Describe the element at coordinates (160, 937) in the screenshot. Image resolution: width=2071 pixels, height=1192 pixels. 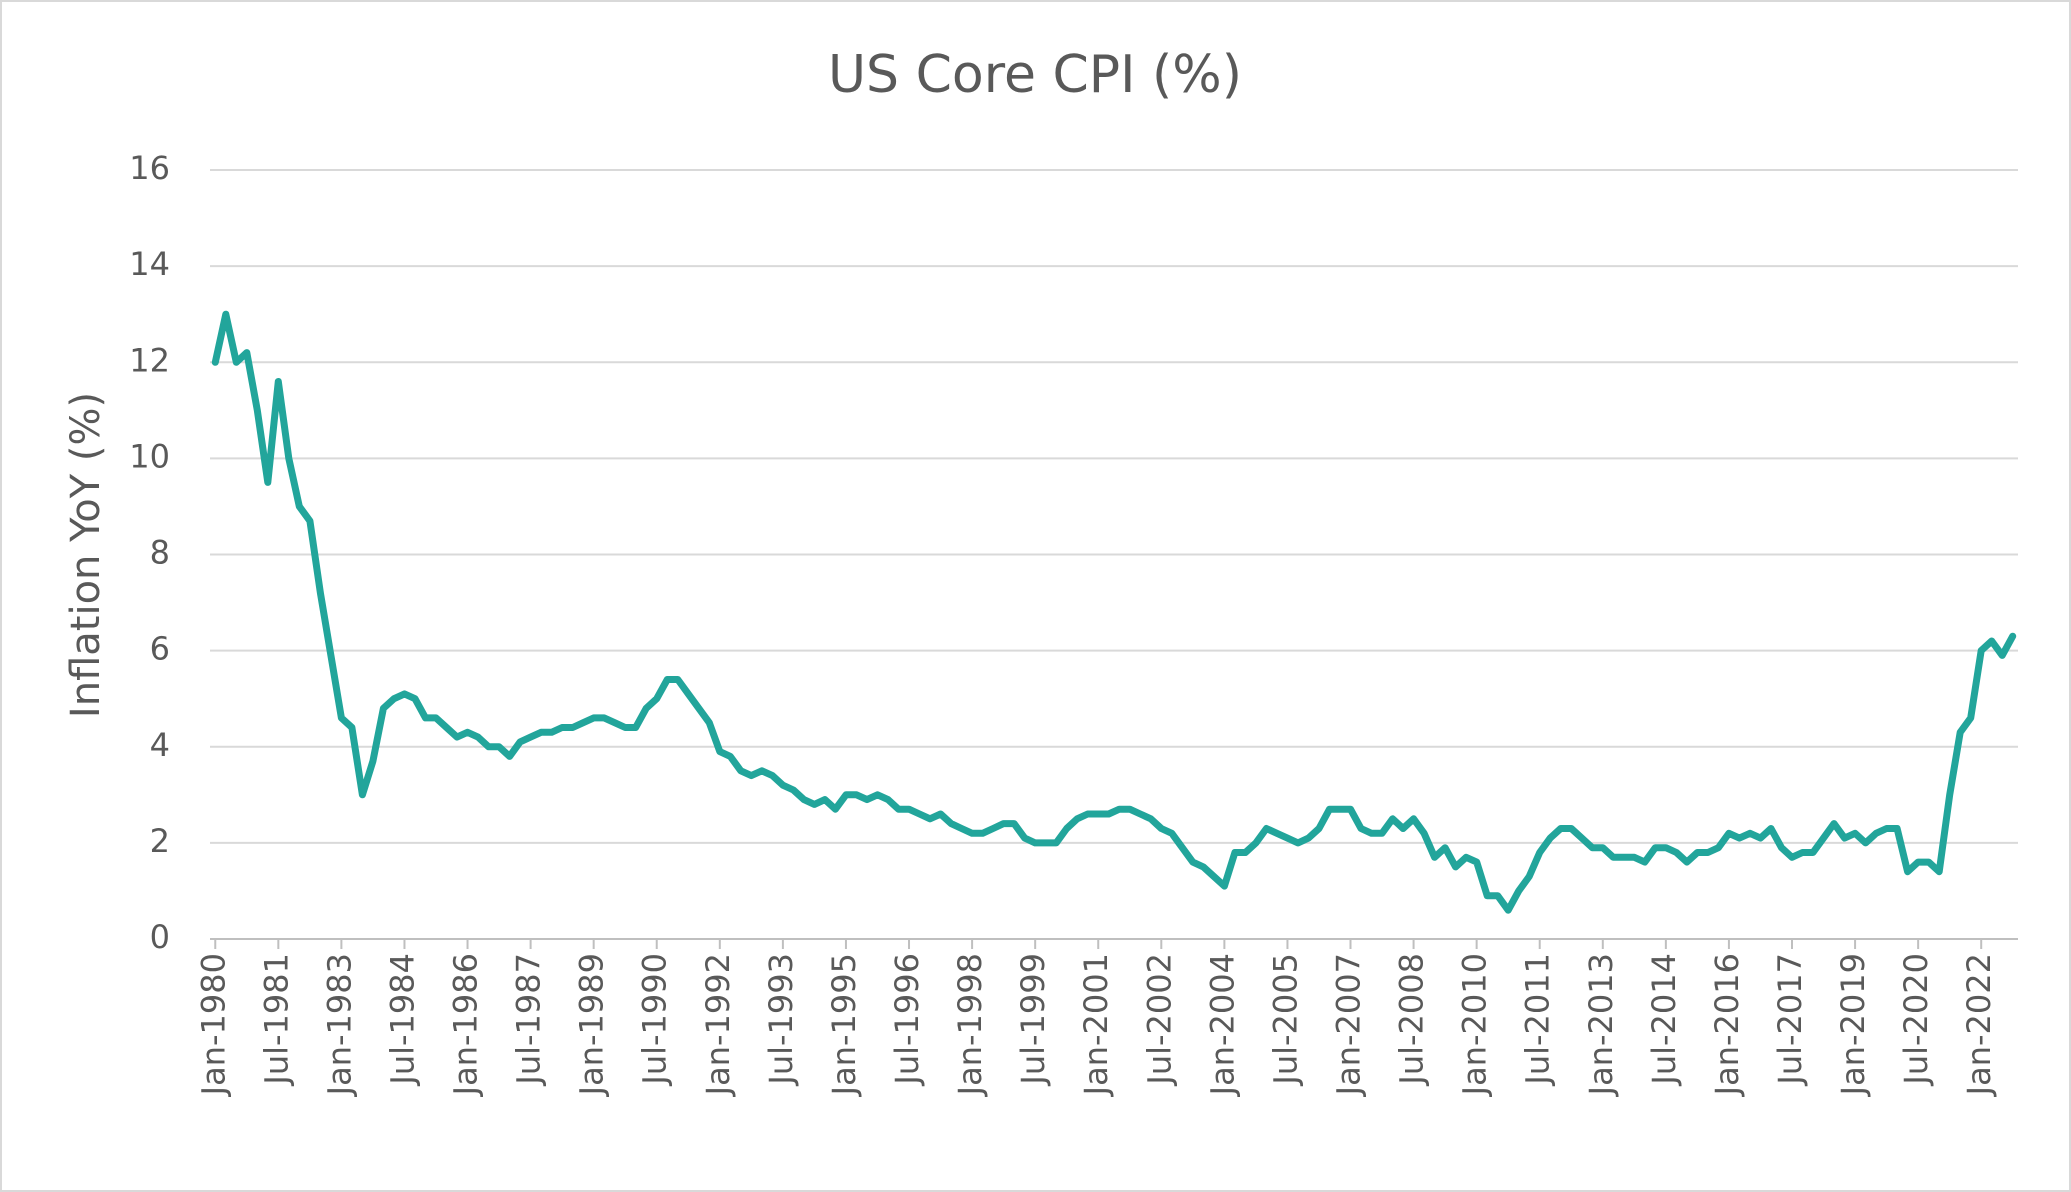
I see `y-tick-label: 0` at that location.